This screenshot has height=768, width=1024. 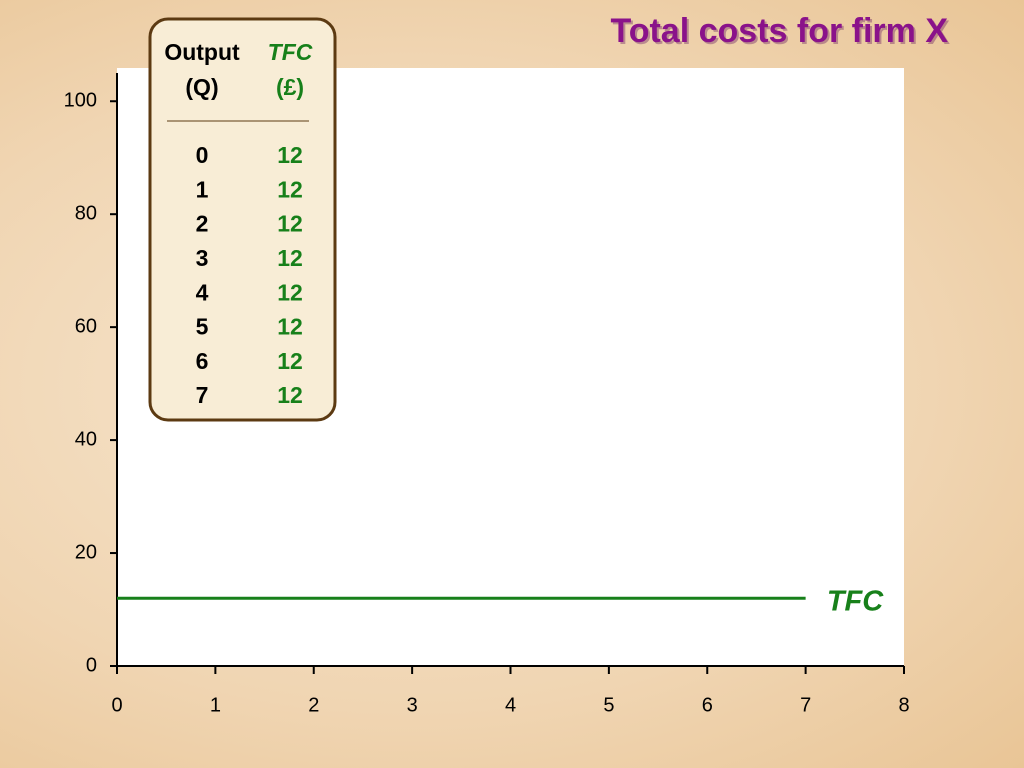 I want to click on x-tick-label: 7, so click(x=805, y=705).